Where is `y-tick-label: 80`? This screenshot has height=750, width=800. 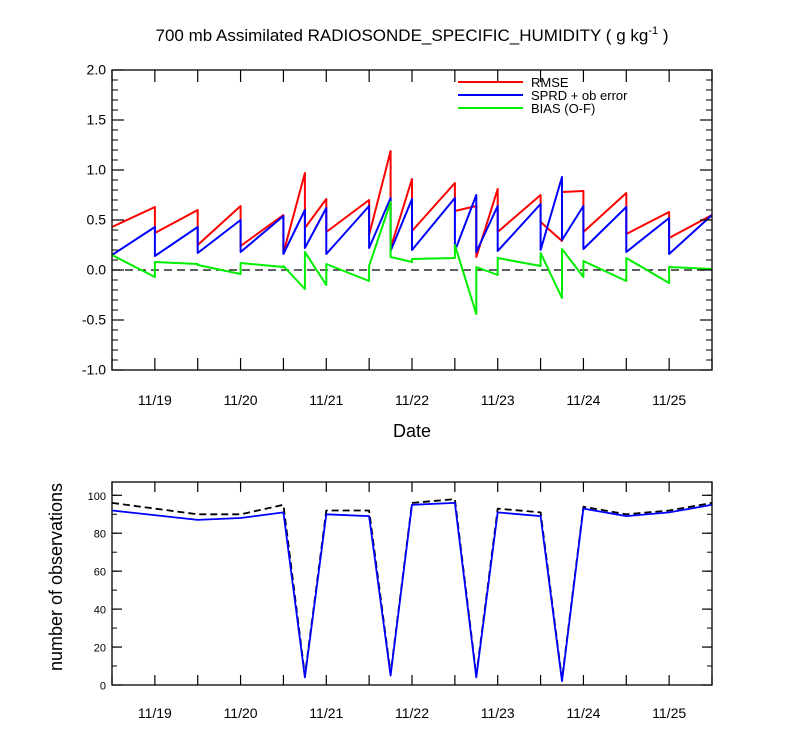
y-tick-label: 80 is located at coordinates (100, 535).